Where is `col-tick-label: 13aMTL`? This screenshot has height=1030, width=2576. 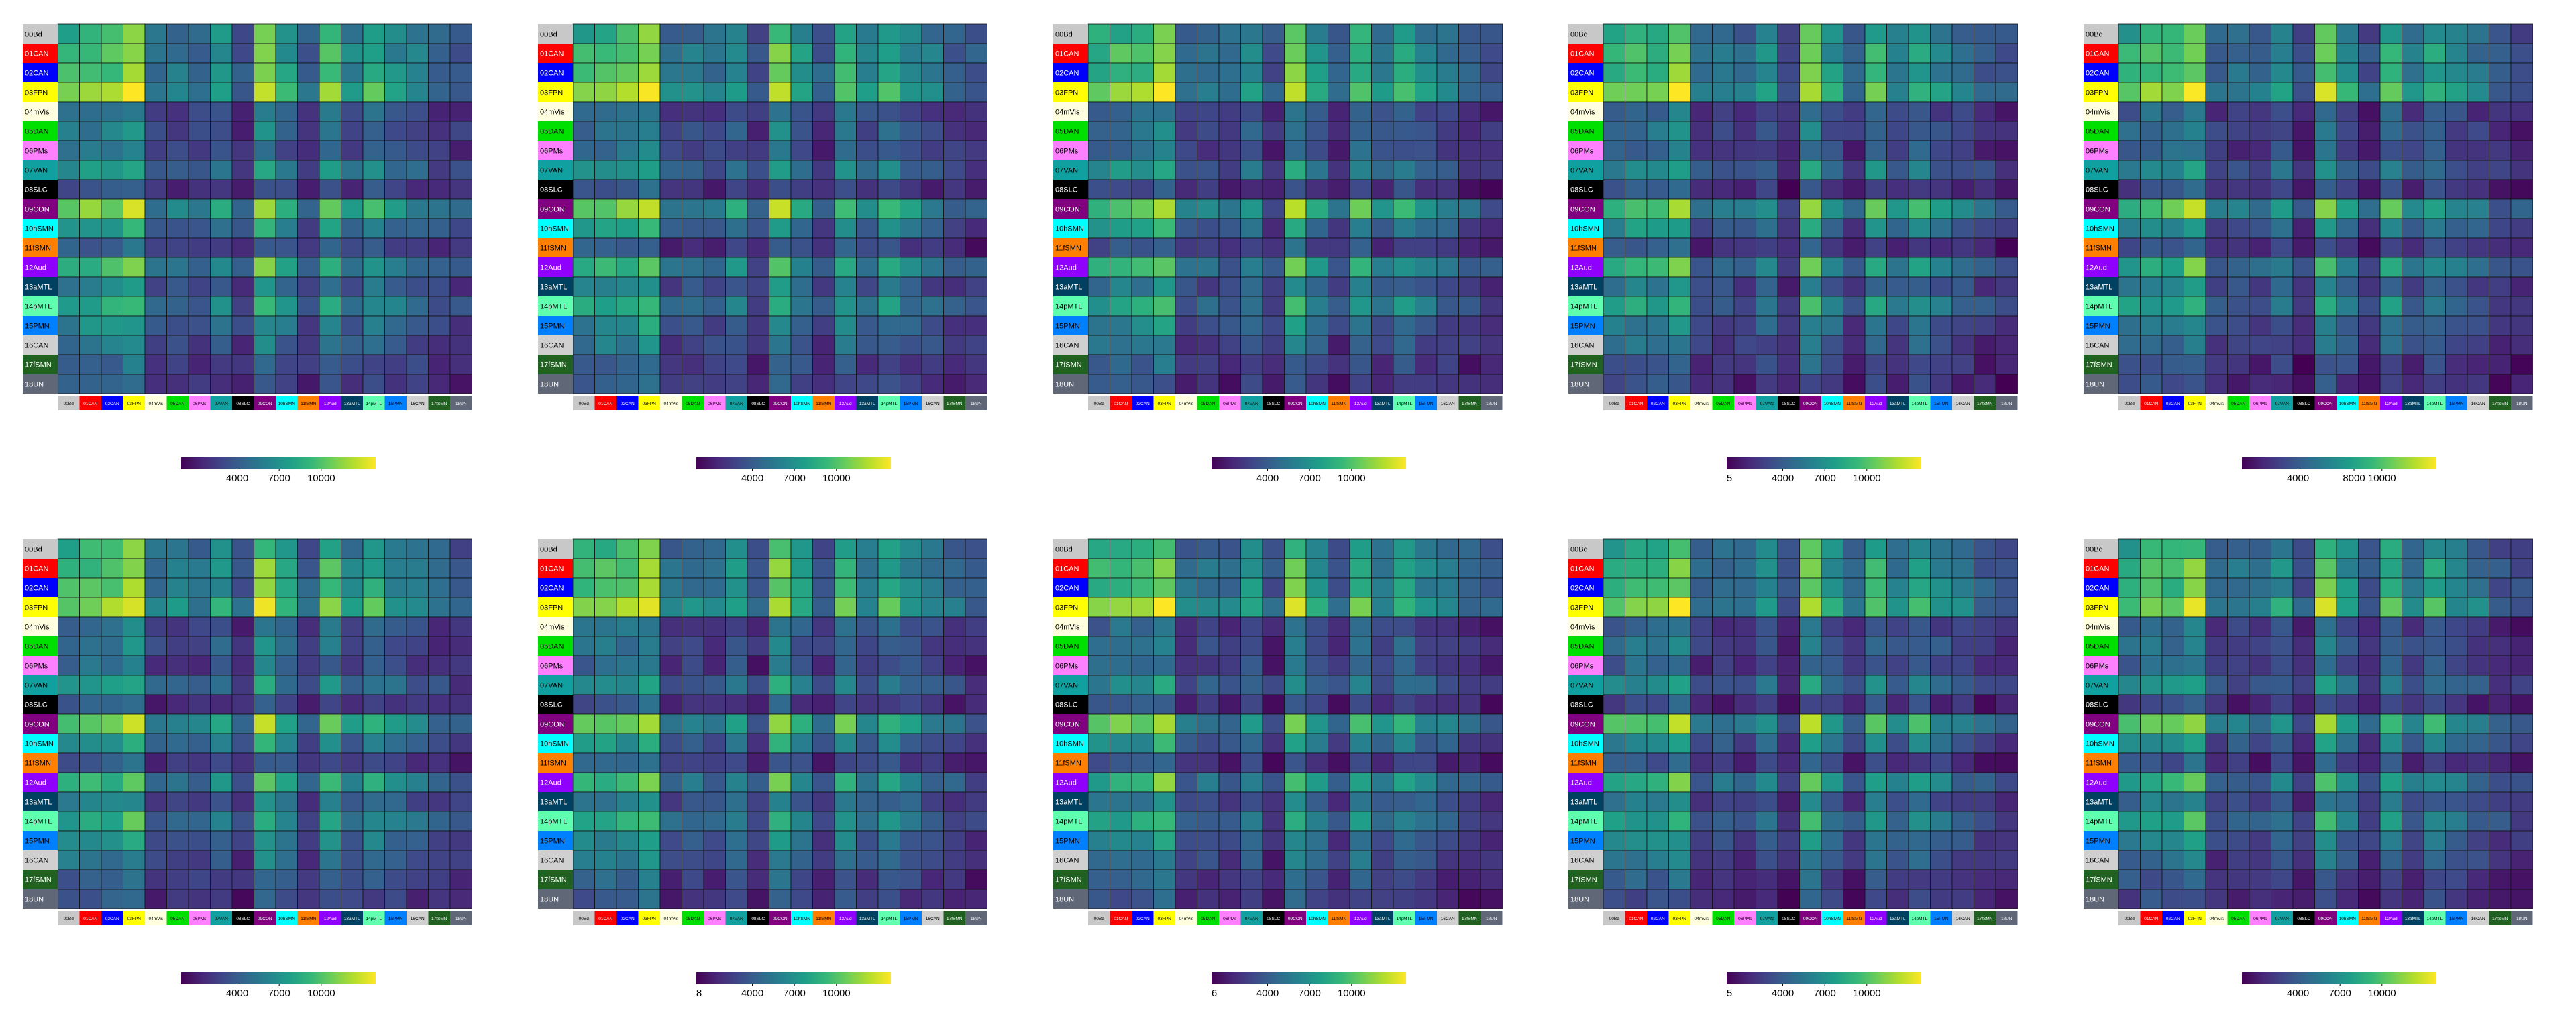 col-tick-label: 13aMTL is located at coordinates (1898, 404).